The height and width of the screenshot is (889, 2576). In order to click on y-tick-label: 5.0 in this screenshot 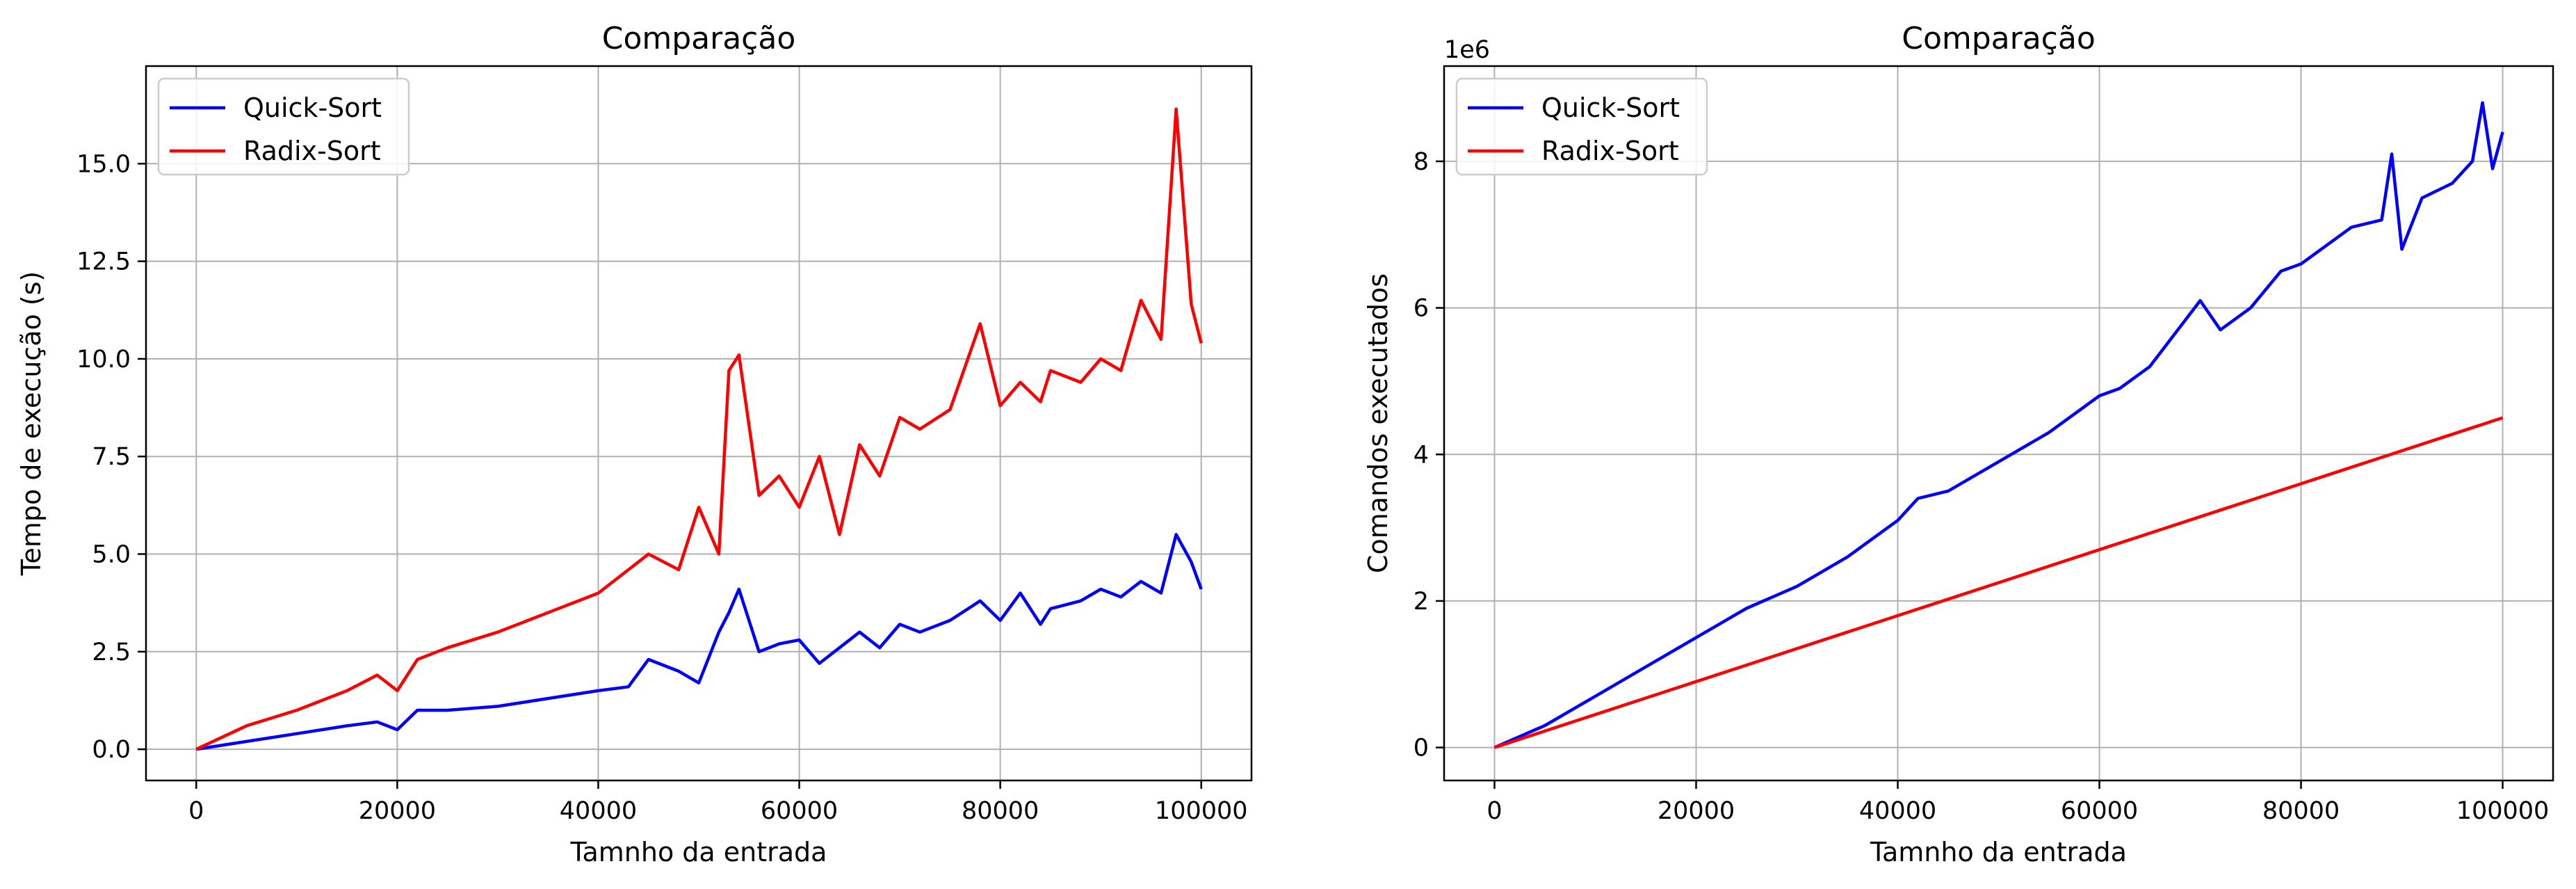, I will do `click(111, 555)`.